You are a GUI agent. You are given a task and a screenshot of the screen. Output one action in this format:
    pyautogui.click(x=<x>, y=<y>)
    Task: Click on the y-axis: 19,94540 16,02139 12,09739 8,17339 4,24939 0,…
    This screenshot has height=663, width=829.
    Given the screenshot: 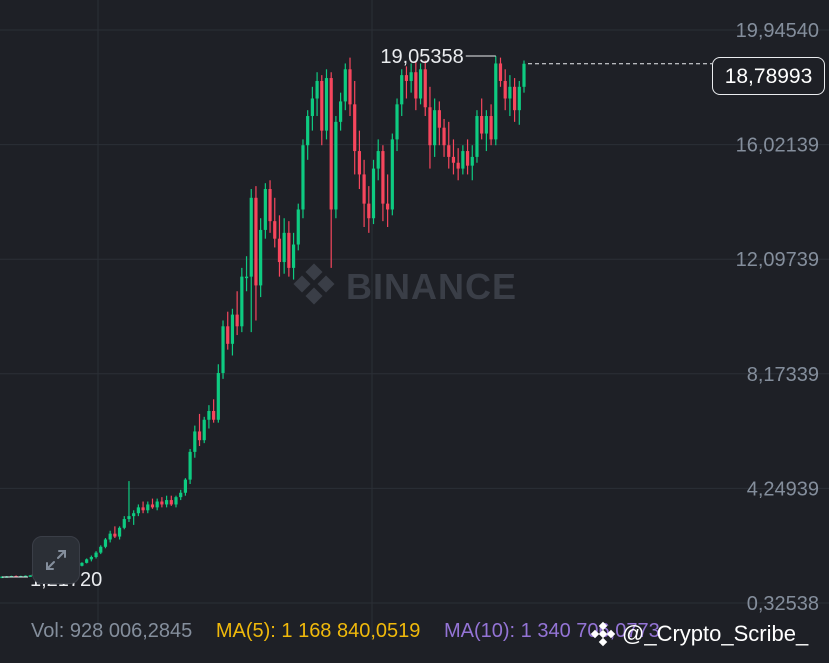 What is the action you would take?
    pyautogui.click(x=777, y=317)
    